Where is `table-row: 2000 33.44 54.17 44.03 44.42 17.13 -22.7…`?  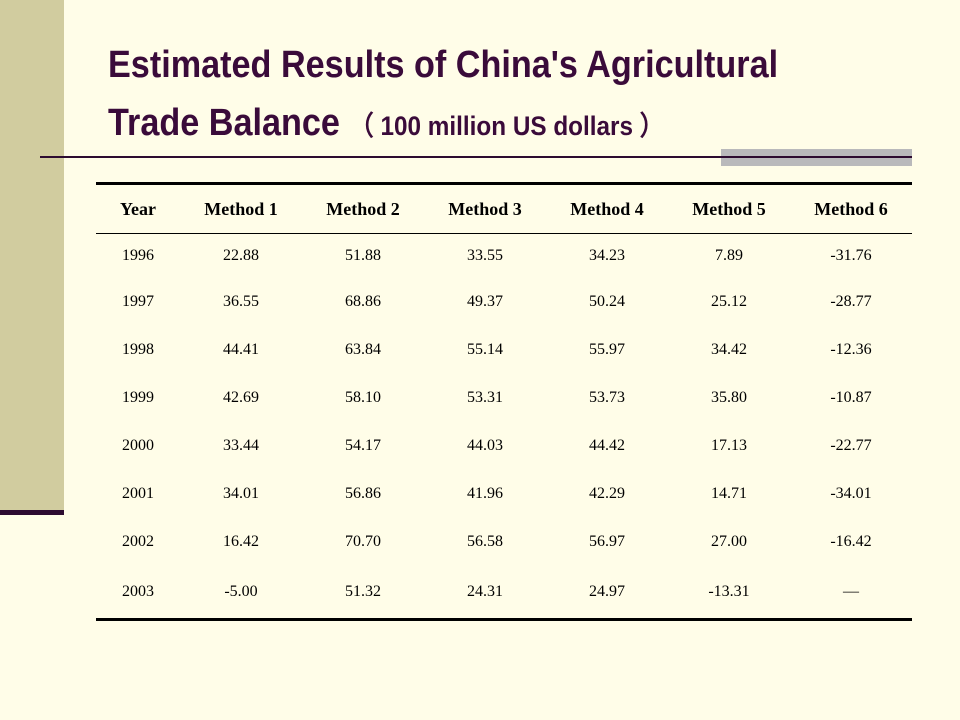
table-row: 2000 33.44 54.17 44.03 44.42 17.13 -22.7… is located at coordinates (504, 446).